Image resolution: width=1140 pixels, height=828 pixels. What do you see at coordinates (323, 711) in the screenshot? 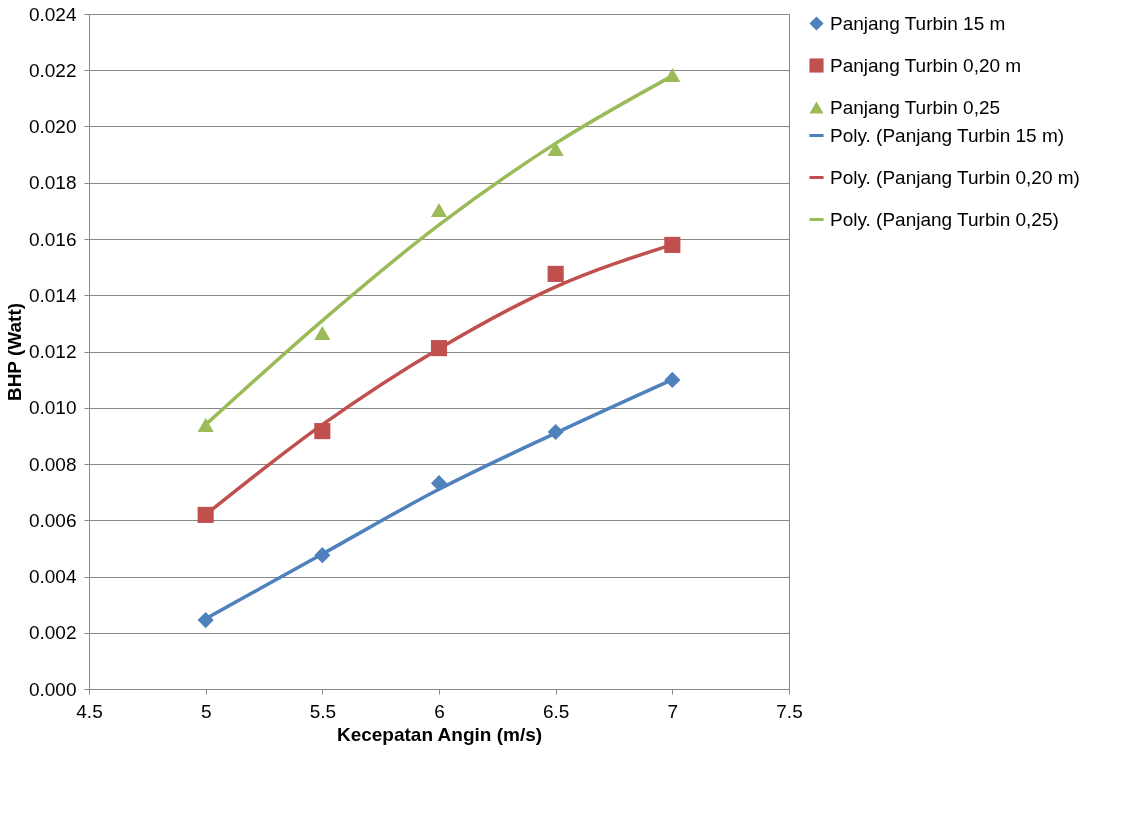
I see `x-tick-label: 5.5` at bounding box center [323, 711].